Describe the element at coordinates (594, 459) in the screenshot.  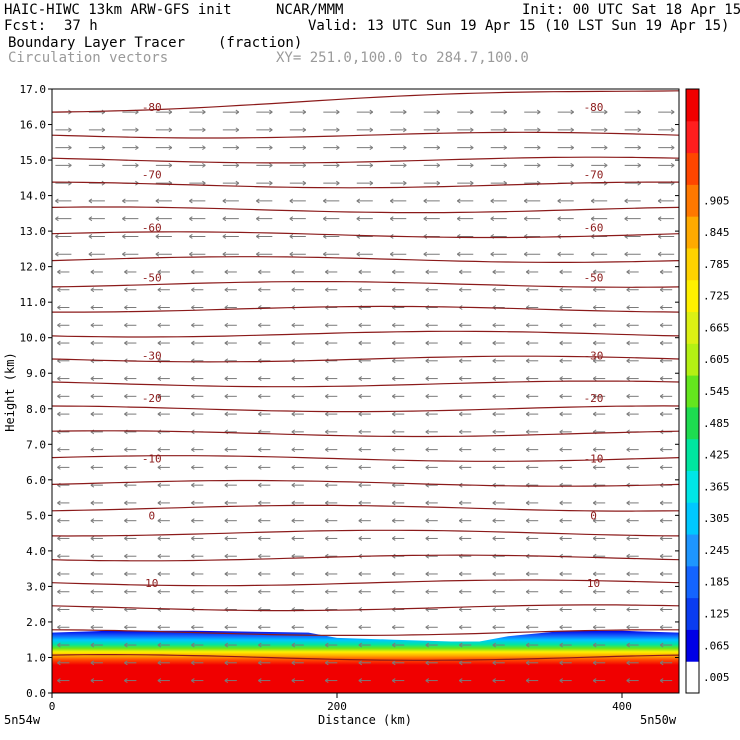
I see `isotherm-label: -10` at that location.